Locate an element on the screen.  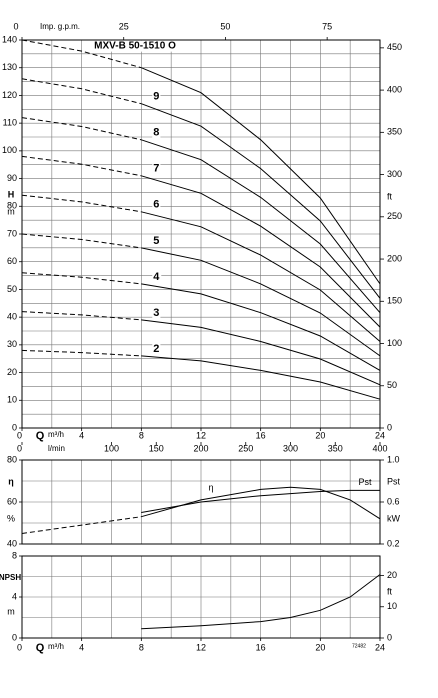
series-label: 9 is located at coordinates (156, 97).